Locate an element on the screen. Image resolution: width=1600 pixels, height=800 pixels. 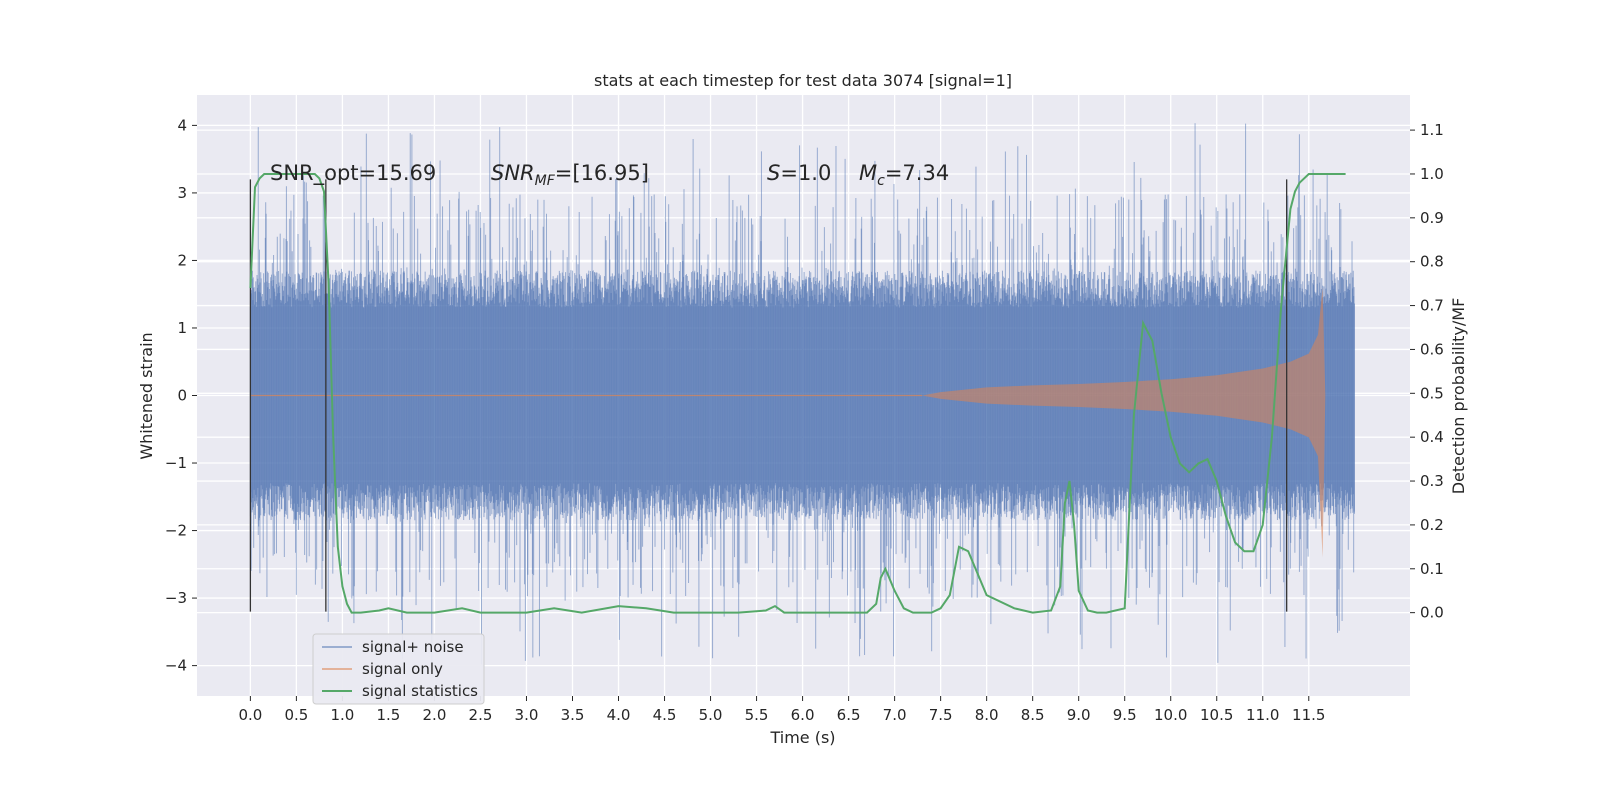
x-tick-label-11: 5.5 is located at coordinates (757, 715).